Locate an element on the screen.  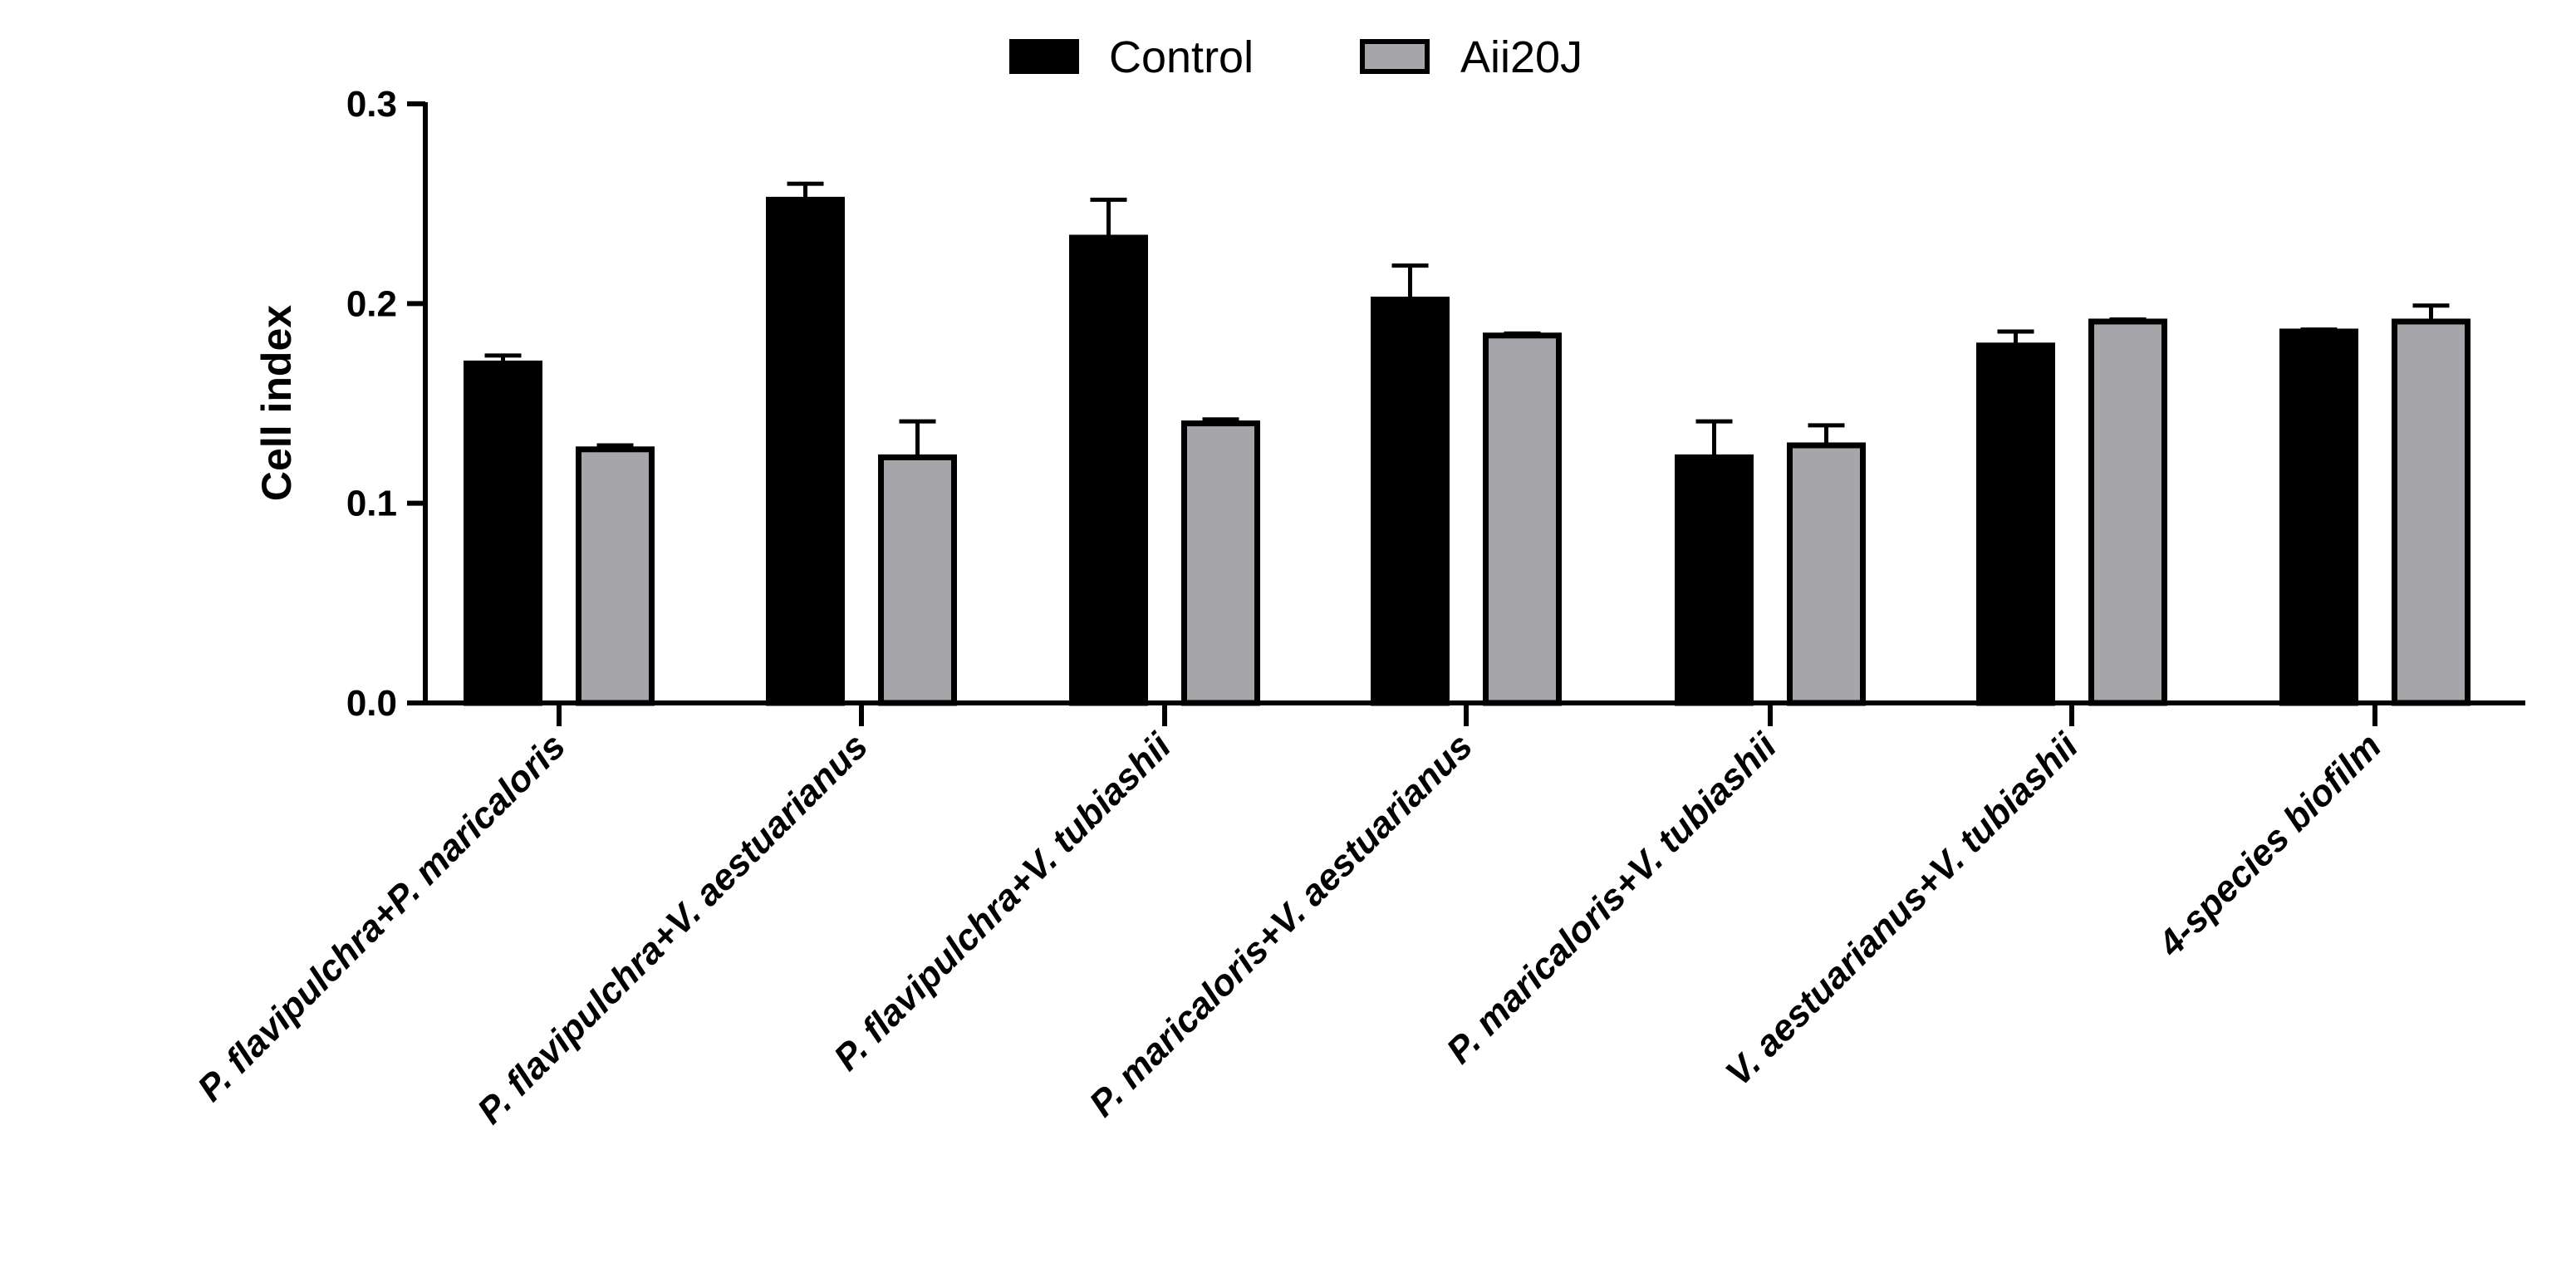
y-axis-title: Cell index is located at coordinates (276, 403).